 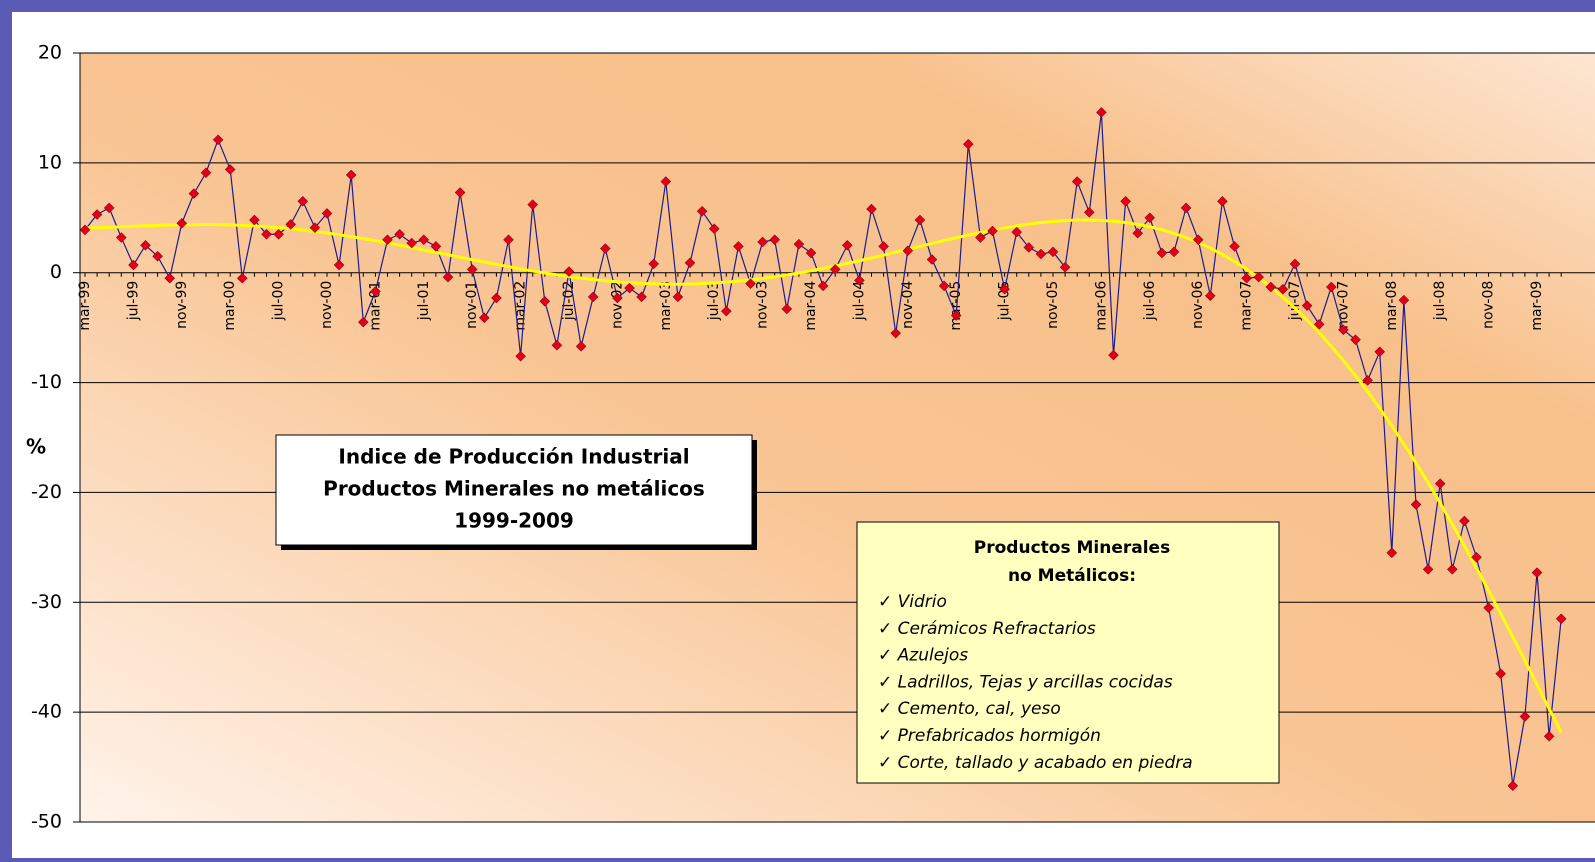 What do you see at coordinates (50, 53) in the screenshot?
I see `y-tick-label: 20` at bounding box center [50, 53].